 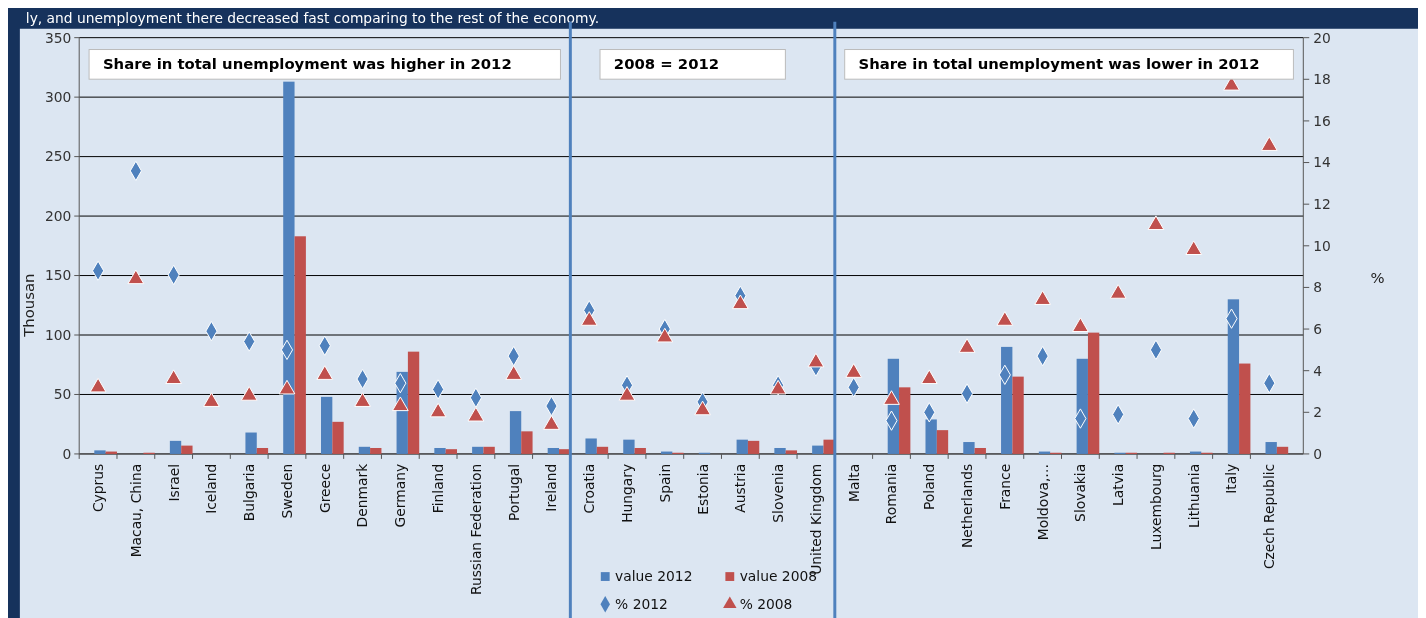 I want to click on x-tick-label: Denmark, so click(x=362, y=495).